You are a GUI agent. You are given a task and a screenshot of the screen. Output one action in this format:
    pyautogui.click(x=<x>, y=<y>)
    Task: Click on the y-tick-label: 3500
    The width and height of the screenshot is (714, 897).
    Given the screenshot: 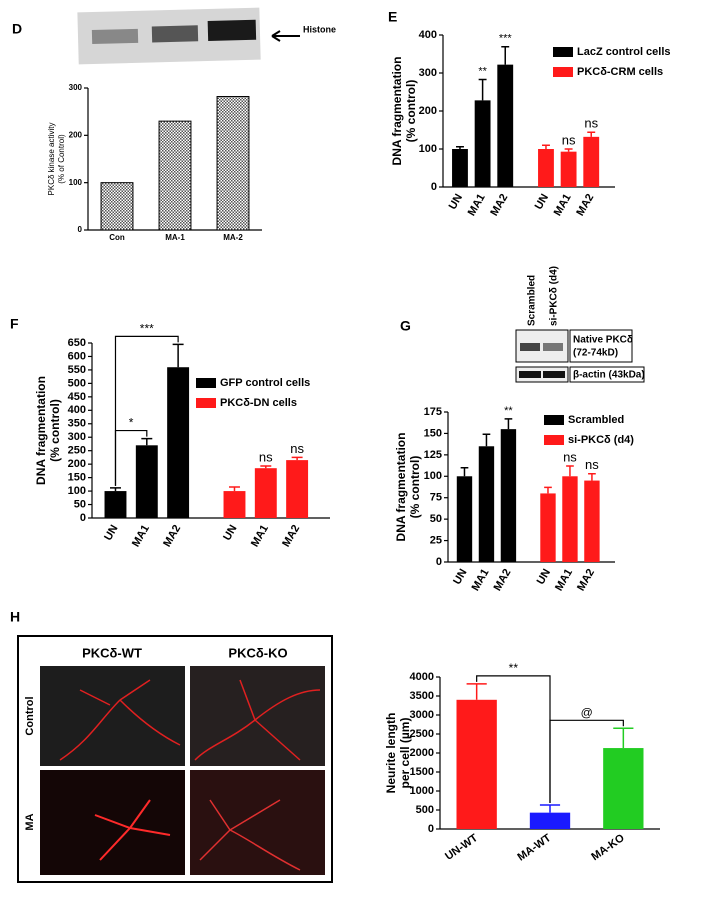 What is the action you would take?
    pyautogui.click(x=422, y=696)
    